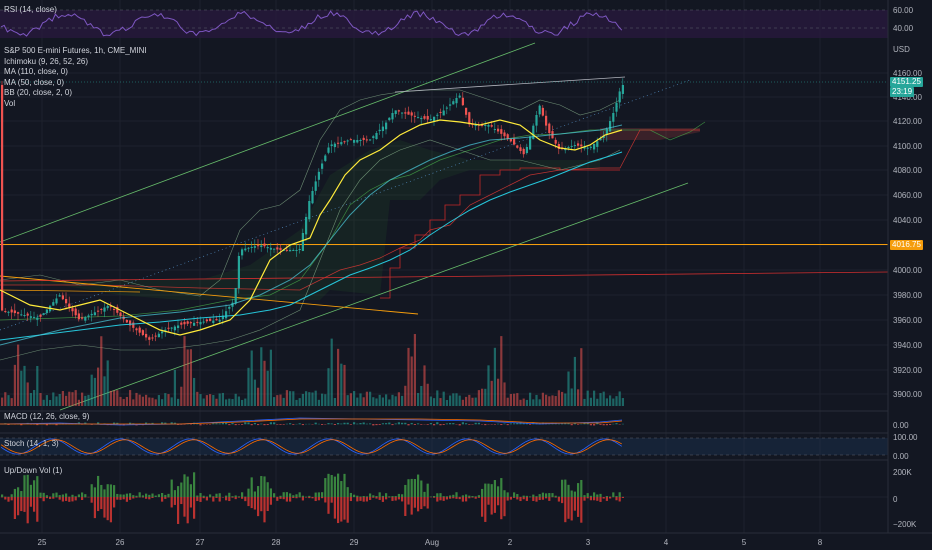 The height and width of the screenshot is (550, 932). What do you see at coordinates (500, 233) in the screenshot?
I see `ichimoku-kijun` at bounding box center [500, 233].